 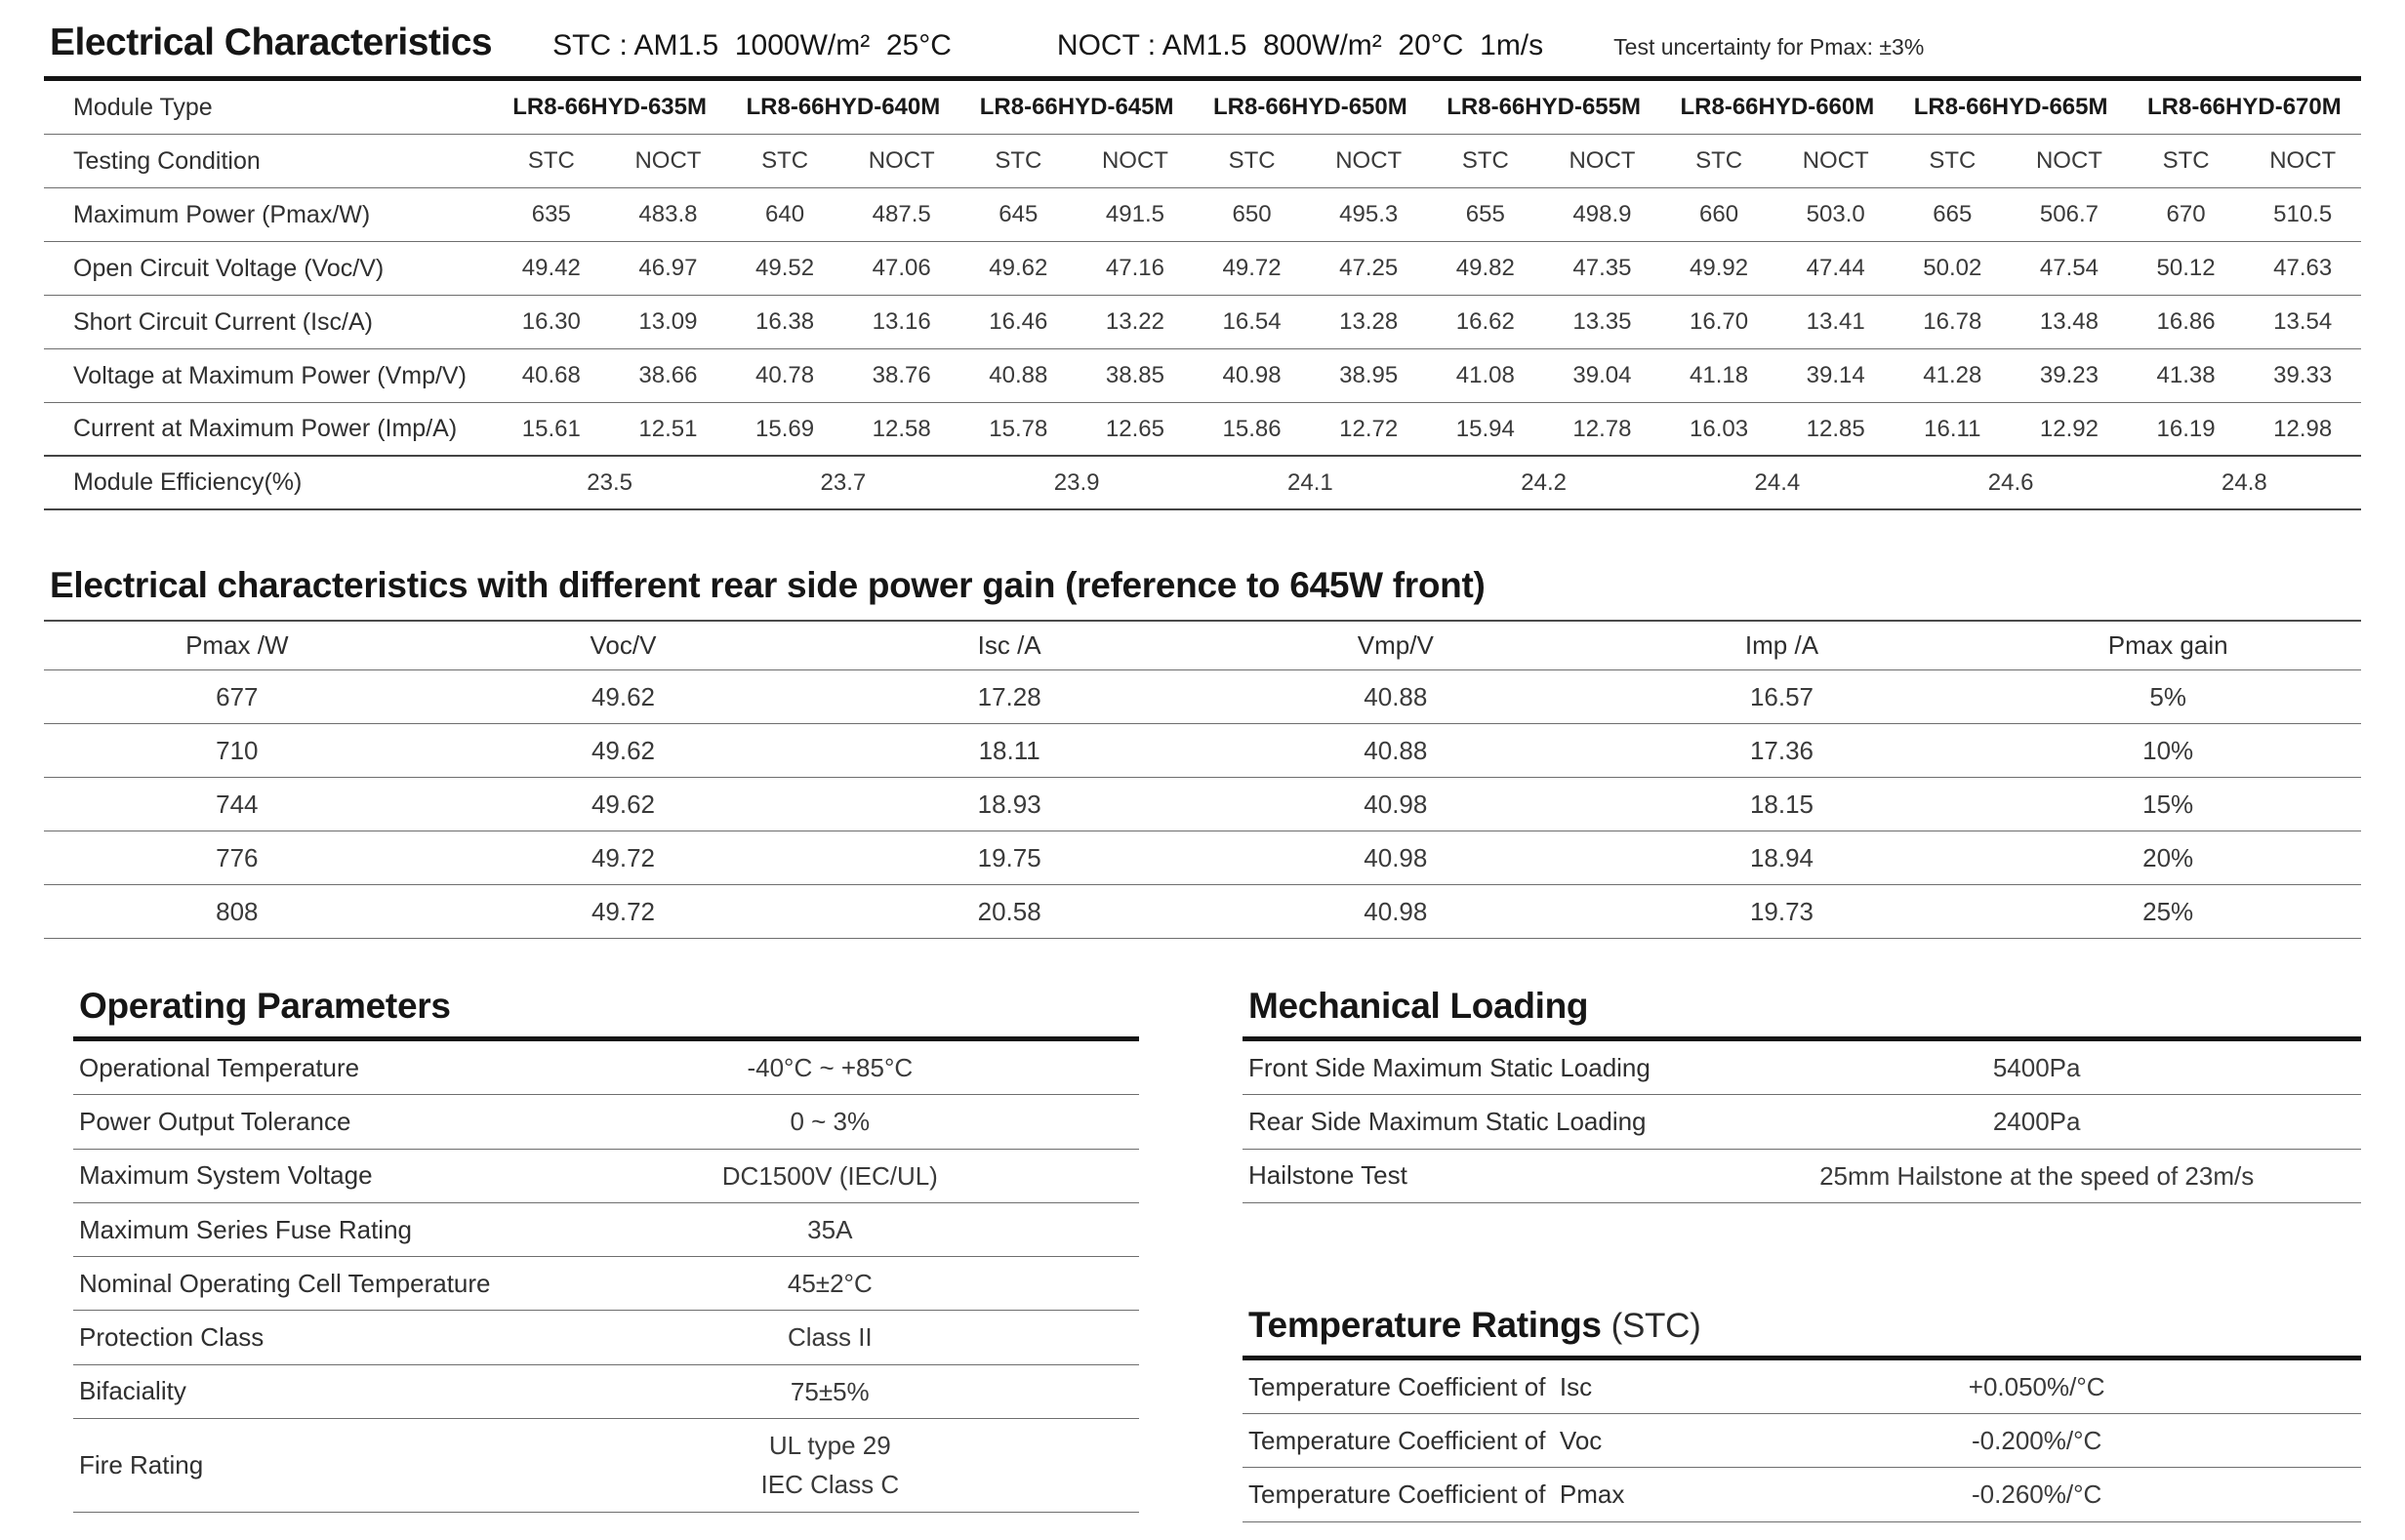 What do you see at coordinates (2037, 1175) in the screenshot?
I see `parameter-value: 25mm Hailstone at the speed of 23m/s` at bounding box center [2037, 1175].